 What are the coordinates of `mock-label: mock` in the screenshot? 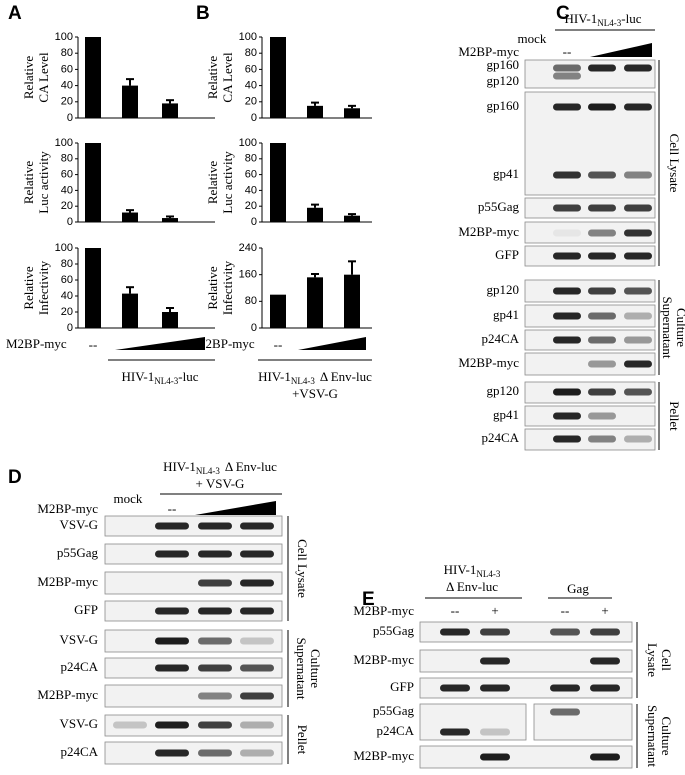 It's located at (128, 498).